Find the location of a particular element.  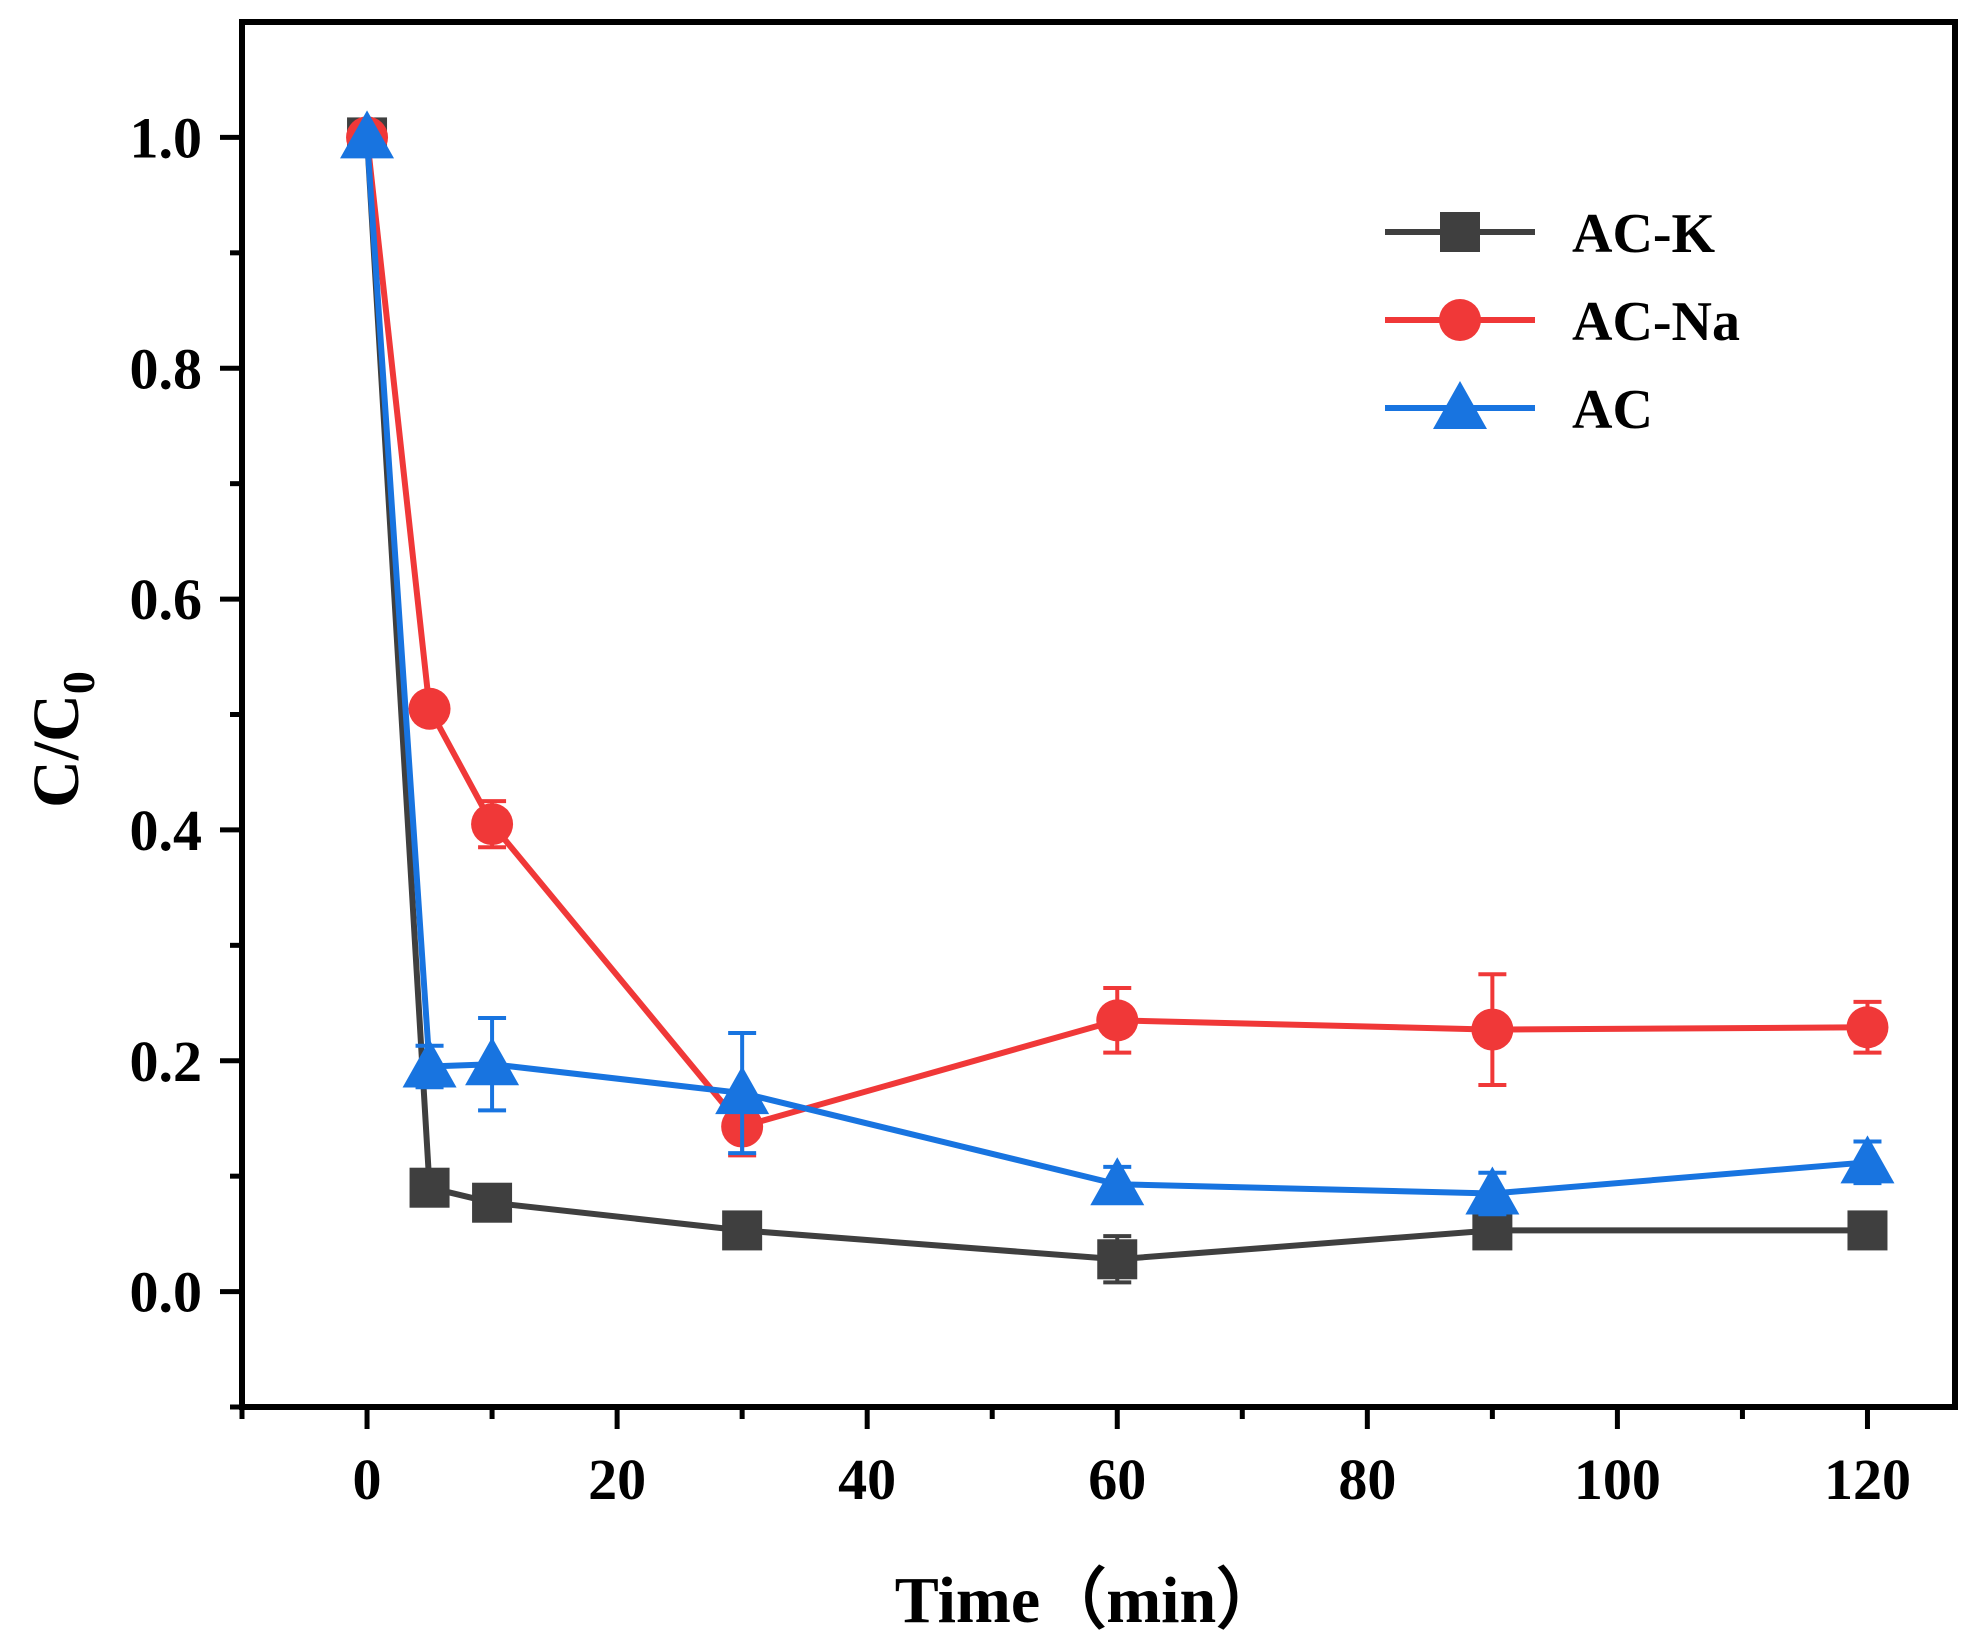

y-tick-label: 0.2 is located at coordinates (166, 1061).